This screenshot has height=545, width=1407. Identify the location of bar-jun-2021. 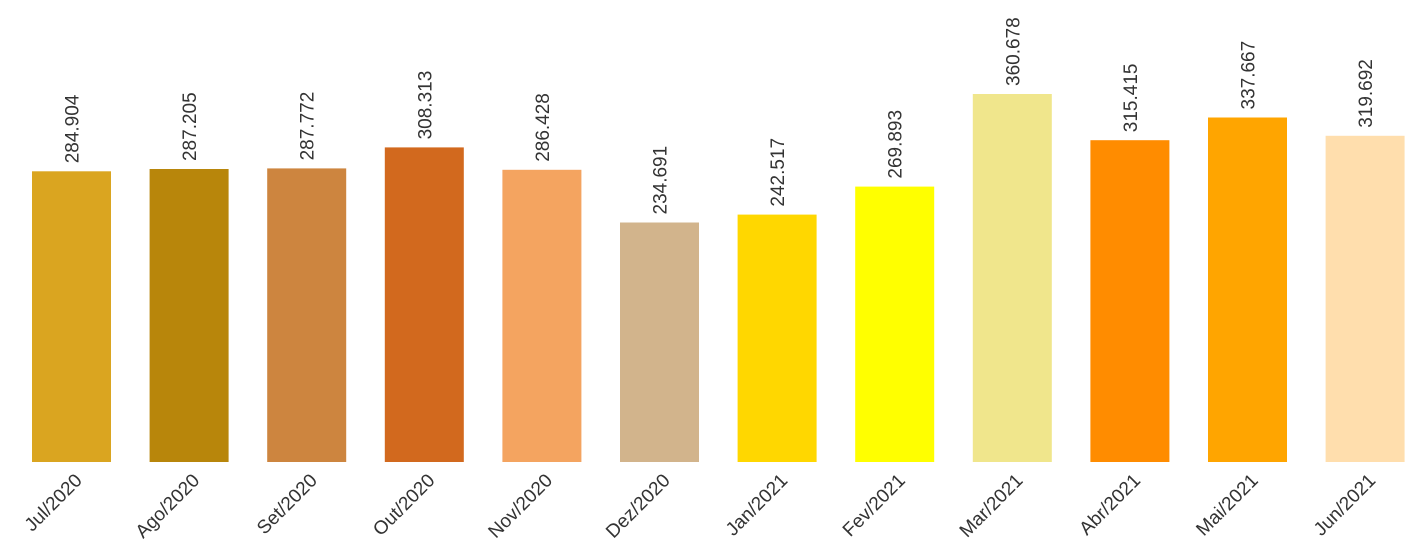
(1365, 299).